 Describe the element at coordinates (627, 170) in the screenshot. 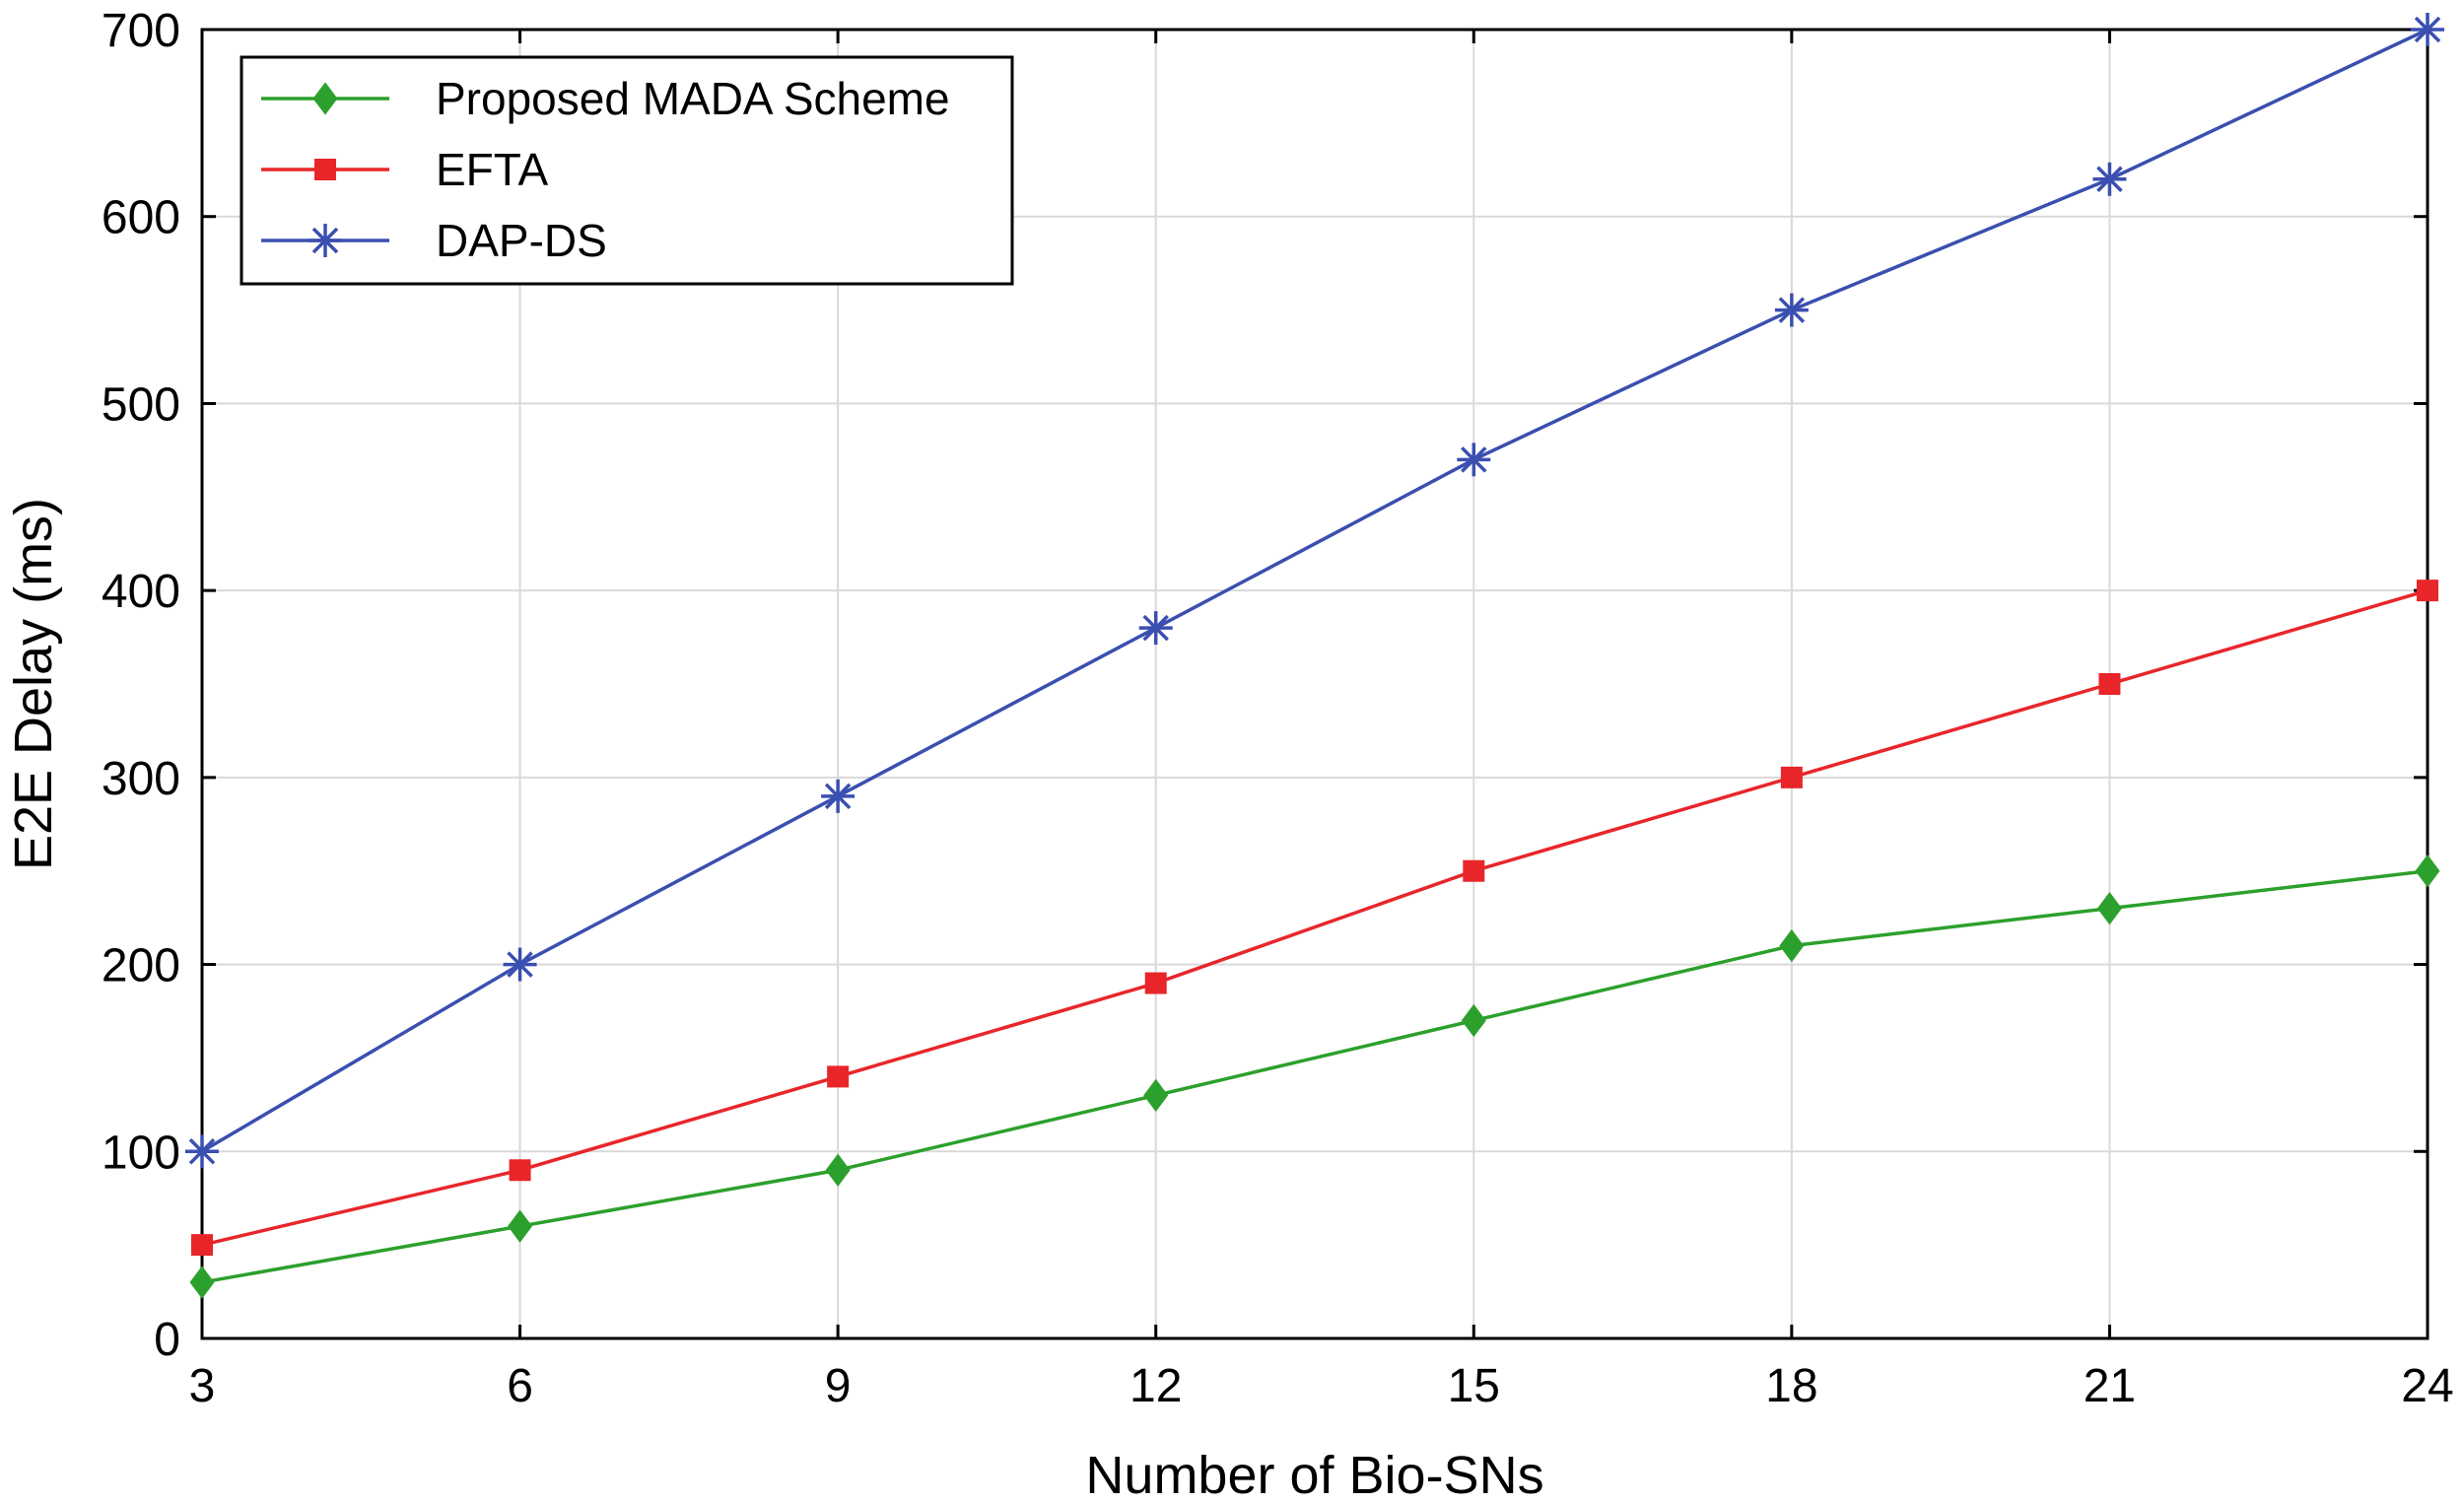

I see `legend: Proposed MADA Scheme EFTA DAP-DS` at that location.